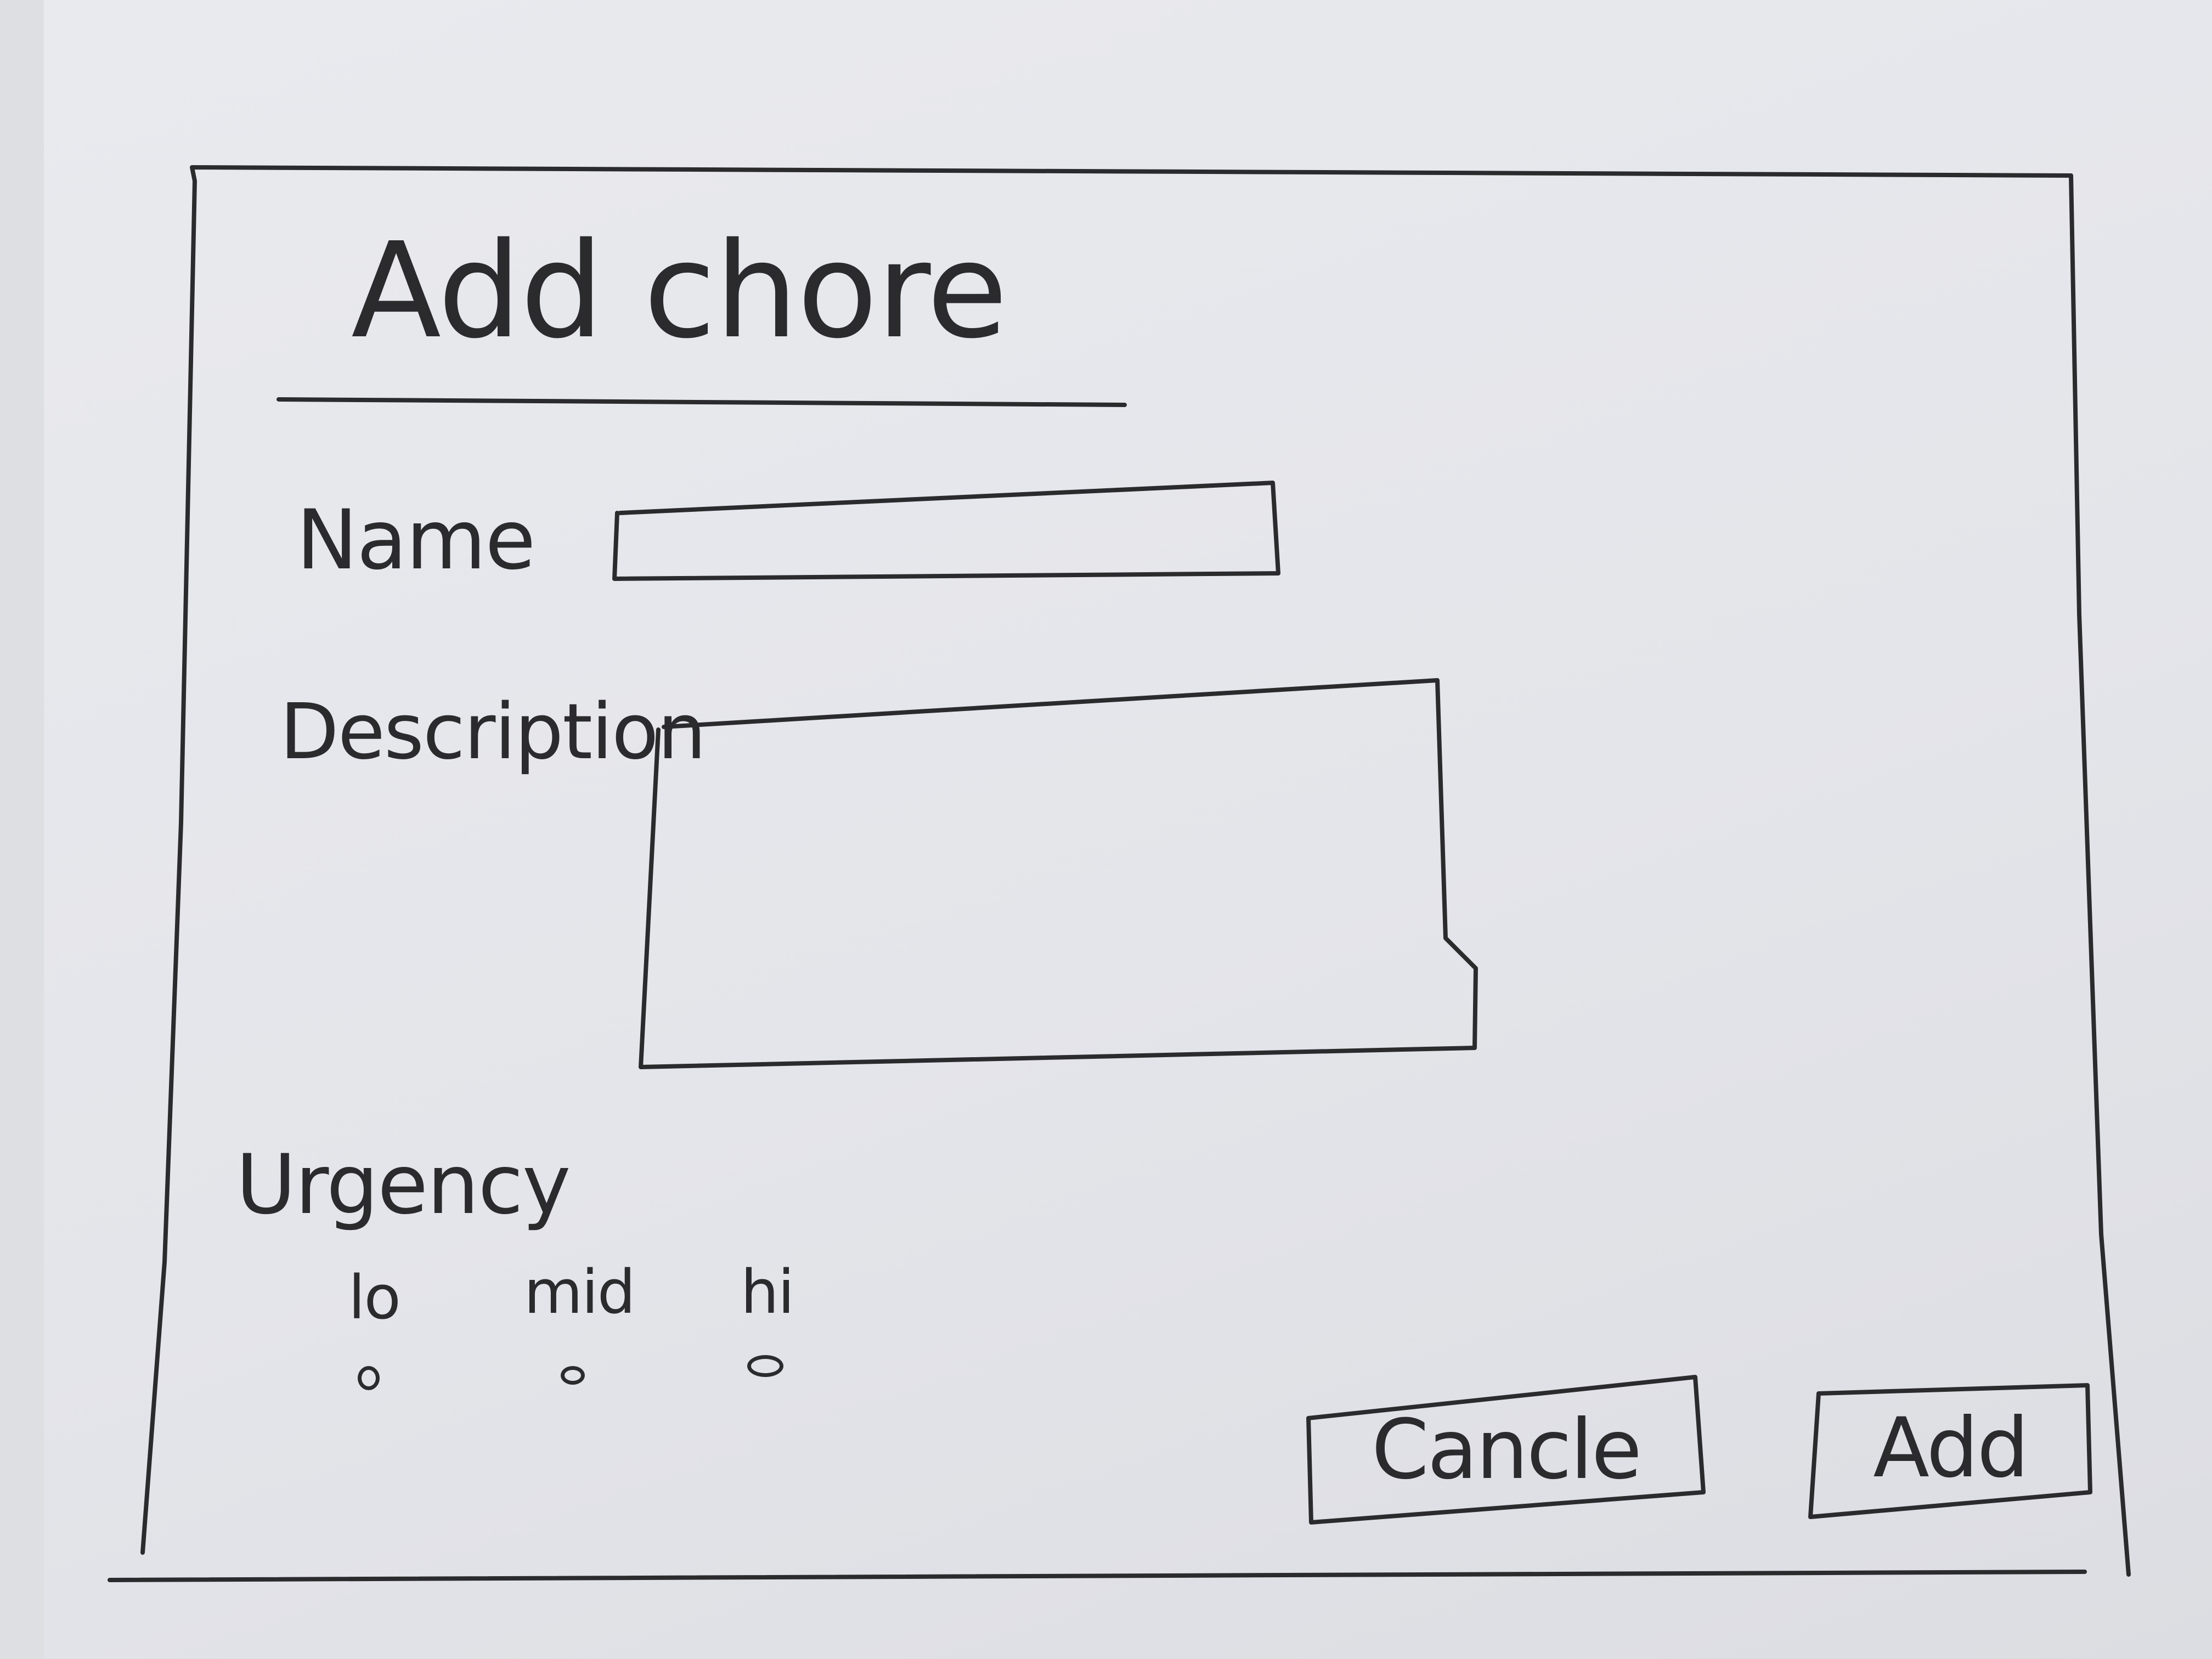 The height and width of the screenshot is (1659, 2212). What do you see at coordinates (573, 1376) in the screenshot?
I see `urgency-radio-mid` at bounding box center [573, 1376].